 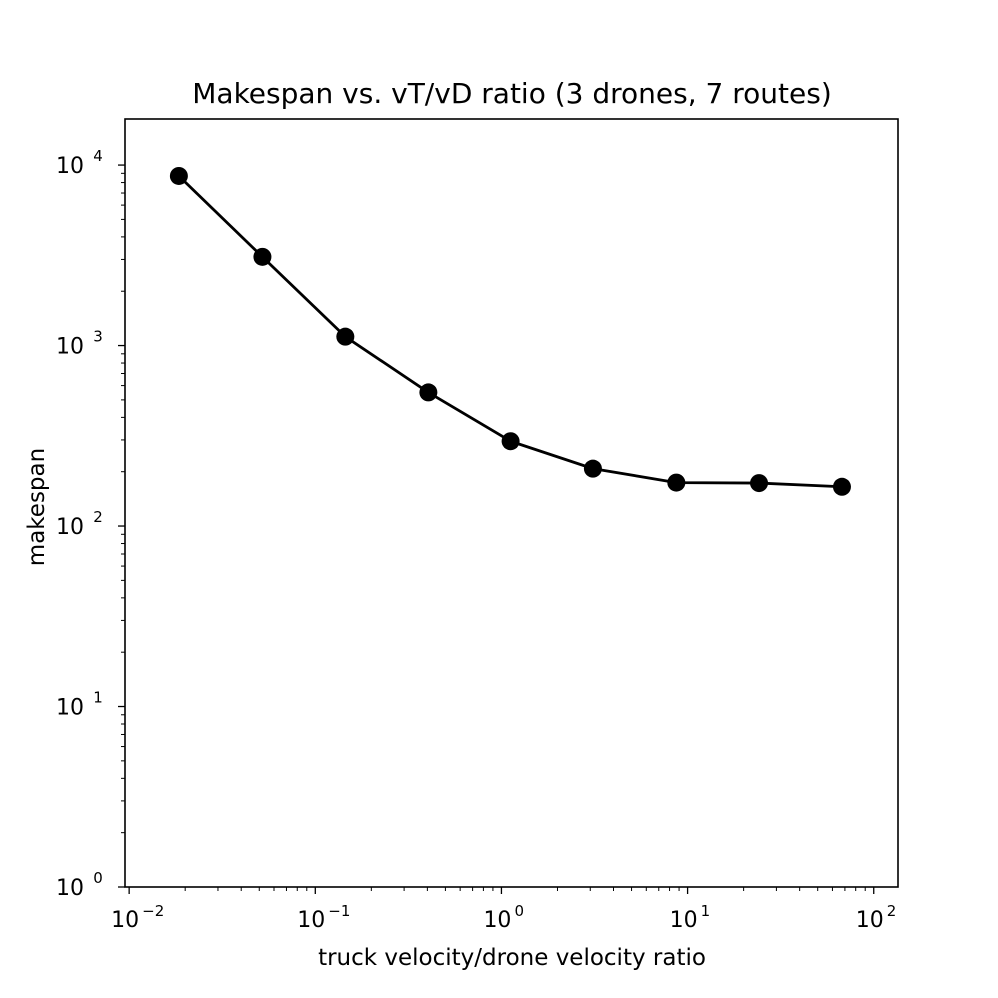 What do you see at coordinates (519, 911) in the screenshot?
I see `x-tick-exponent: 0` at bounding box center [519, 911].